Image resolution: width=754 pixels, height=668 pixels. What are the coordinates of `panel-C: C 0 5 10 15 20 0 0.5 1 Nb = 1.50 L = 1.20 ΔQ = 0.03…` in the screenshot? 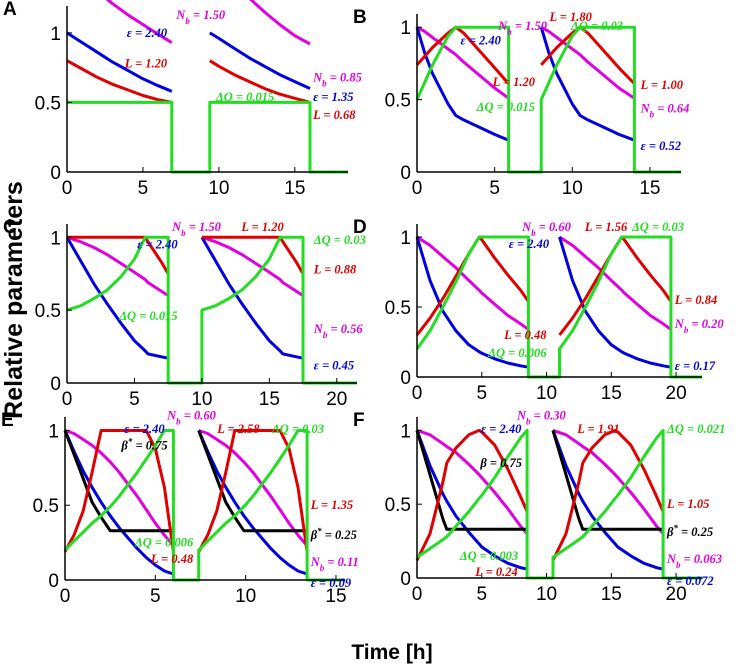 It's located at (184, 313).